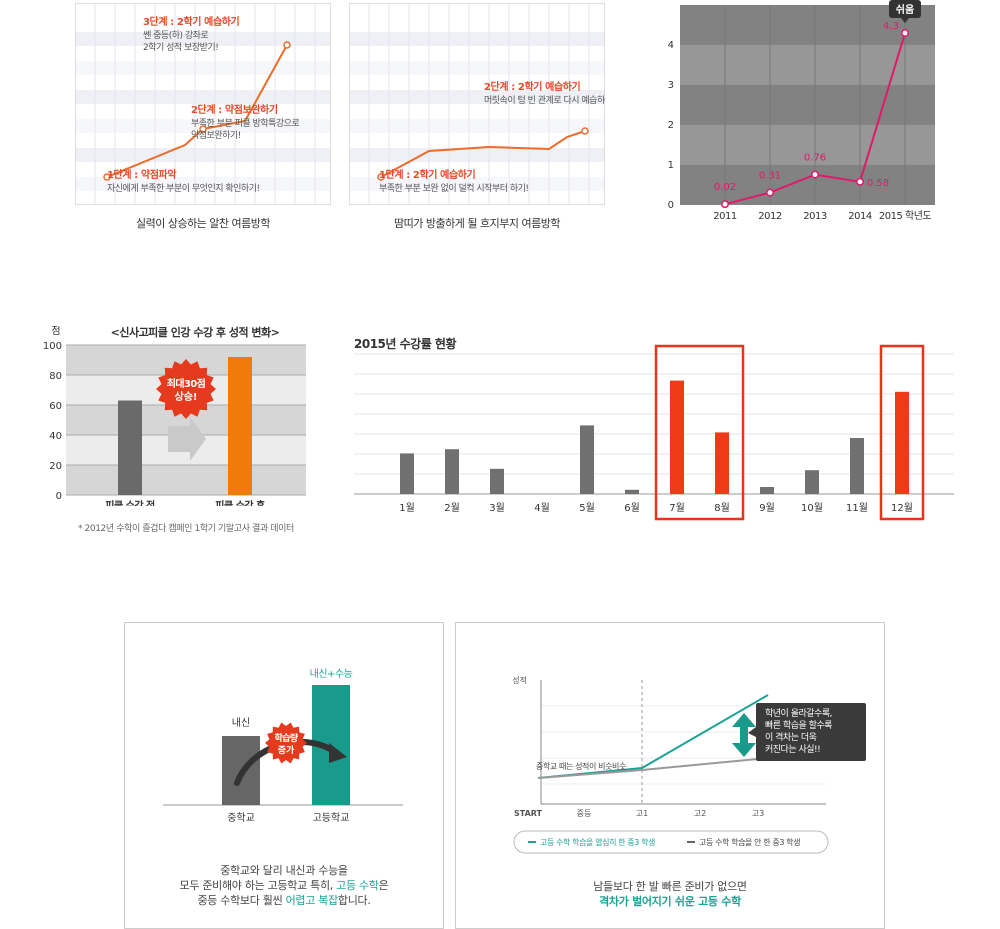  I want to click on x-tick-label: 2월, so click(452, 508).